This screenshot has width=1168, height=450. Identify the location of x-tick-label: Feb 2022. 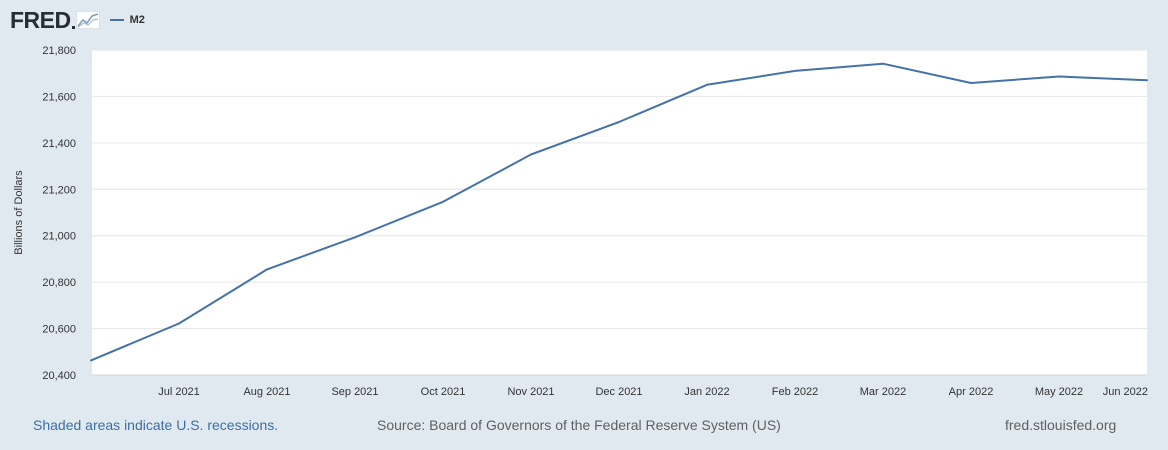
(795, 392).